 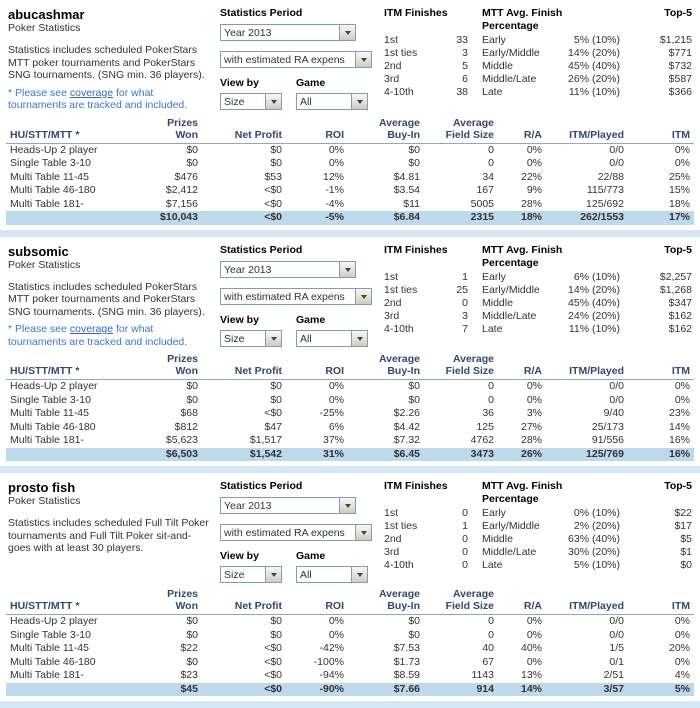 I want to click on total-net-profit: $1,542, so click(x=244, y=454).